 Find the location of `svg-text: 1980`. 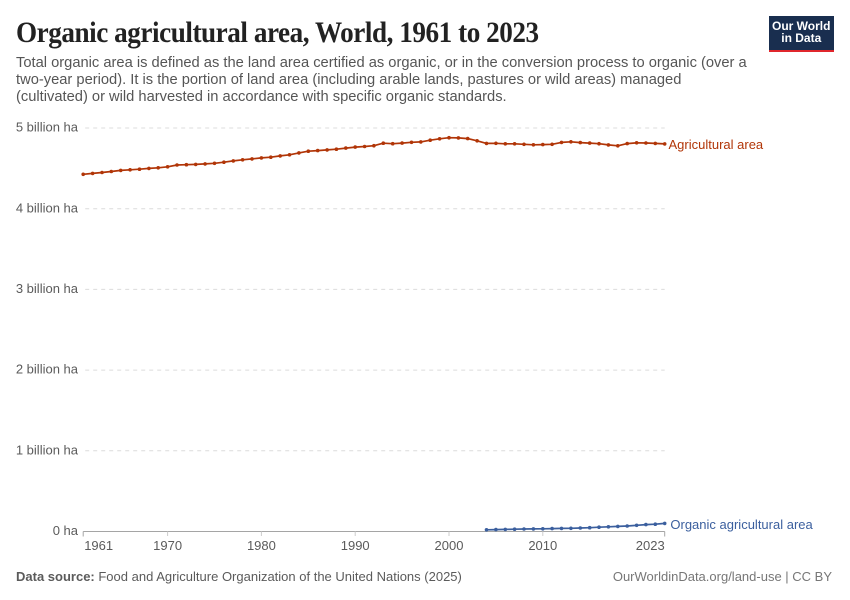

svg-text: 1980 is located at coordinates (261, 545).